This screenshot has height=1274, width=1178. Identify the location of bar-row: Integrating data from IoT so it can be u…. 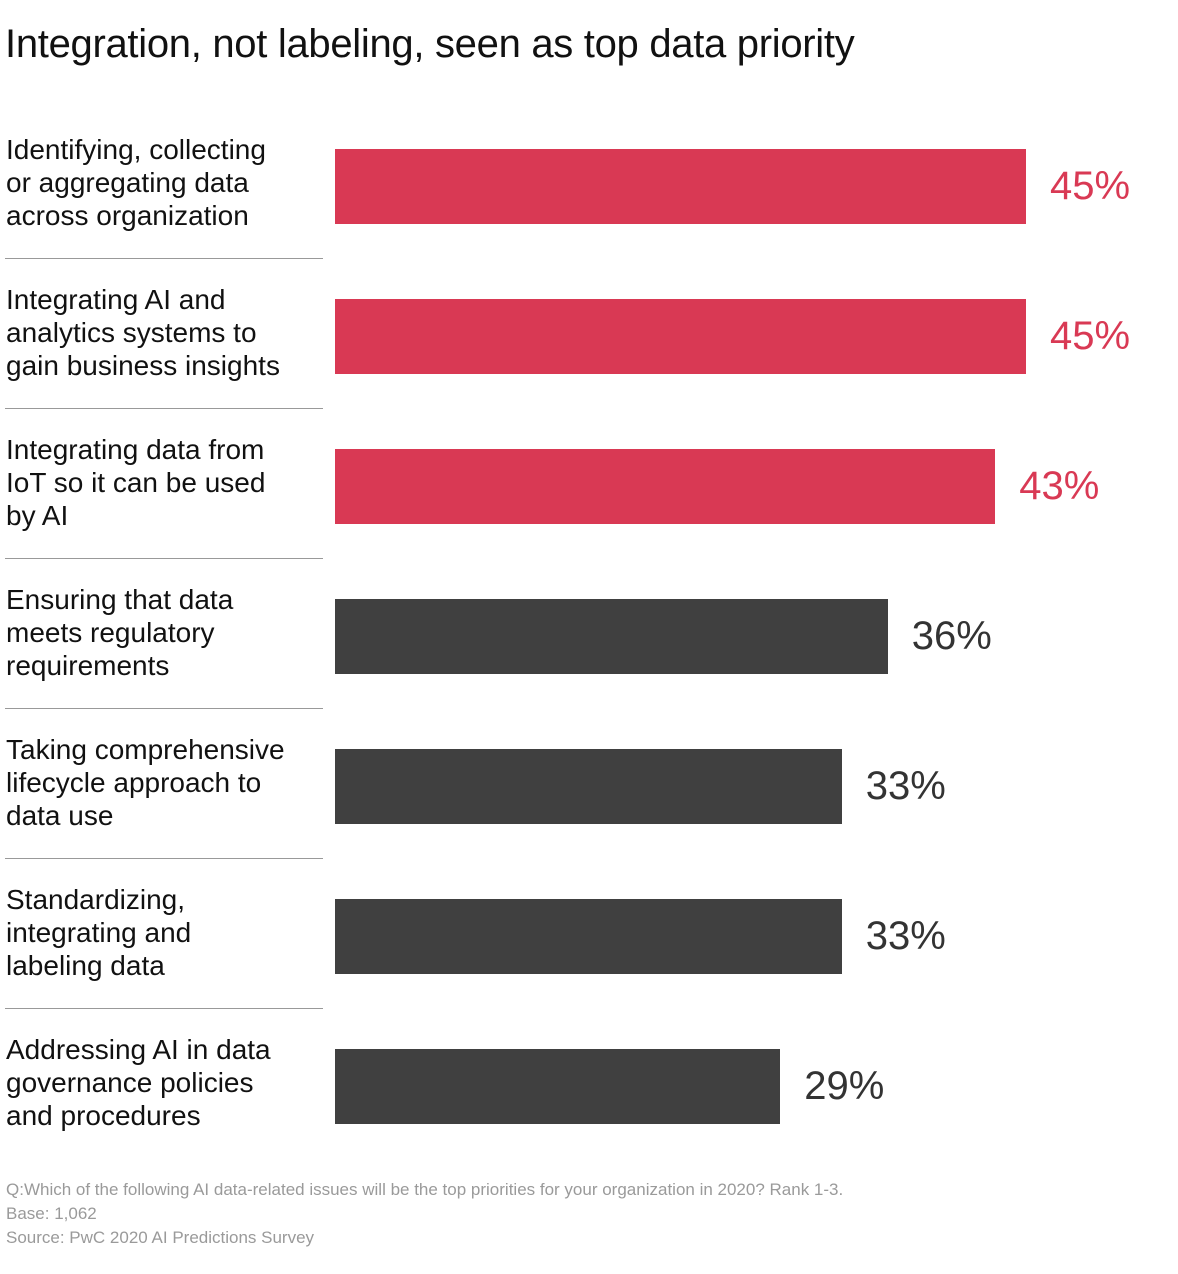
(589, 516).